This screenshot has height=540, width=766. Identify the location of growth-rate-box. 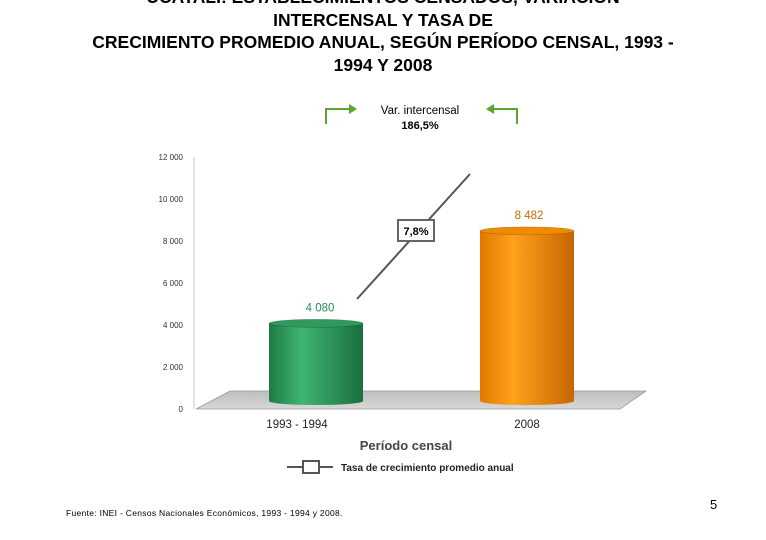
(416, 230).